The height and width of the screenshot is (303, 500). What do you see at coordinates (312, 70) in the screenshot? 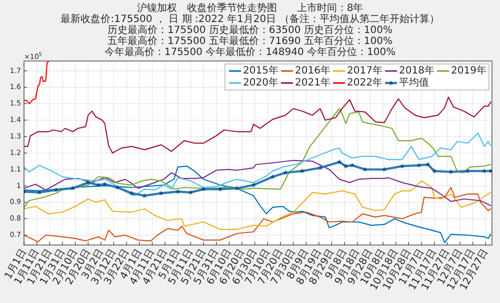
I see `legend-label: 2016年` at bounding box center [312, 70].